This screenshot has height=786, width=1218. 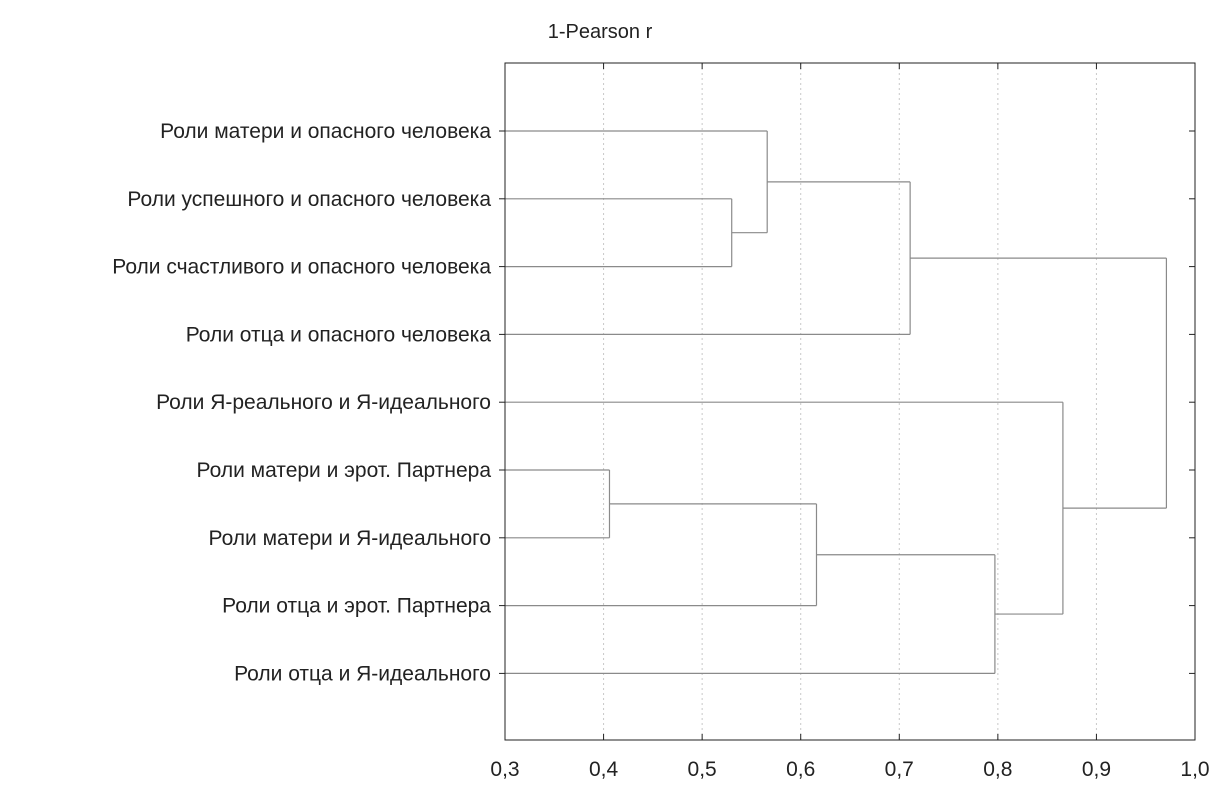 I want to click on x-tick-label: 0,7, so click(x=899, y=769).